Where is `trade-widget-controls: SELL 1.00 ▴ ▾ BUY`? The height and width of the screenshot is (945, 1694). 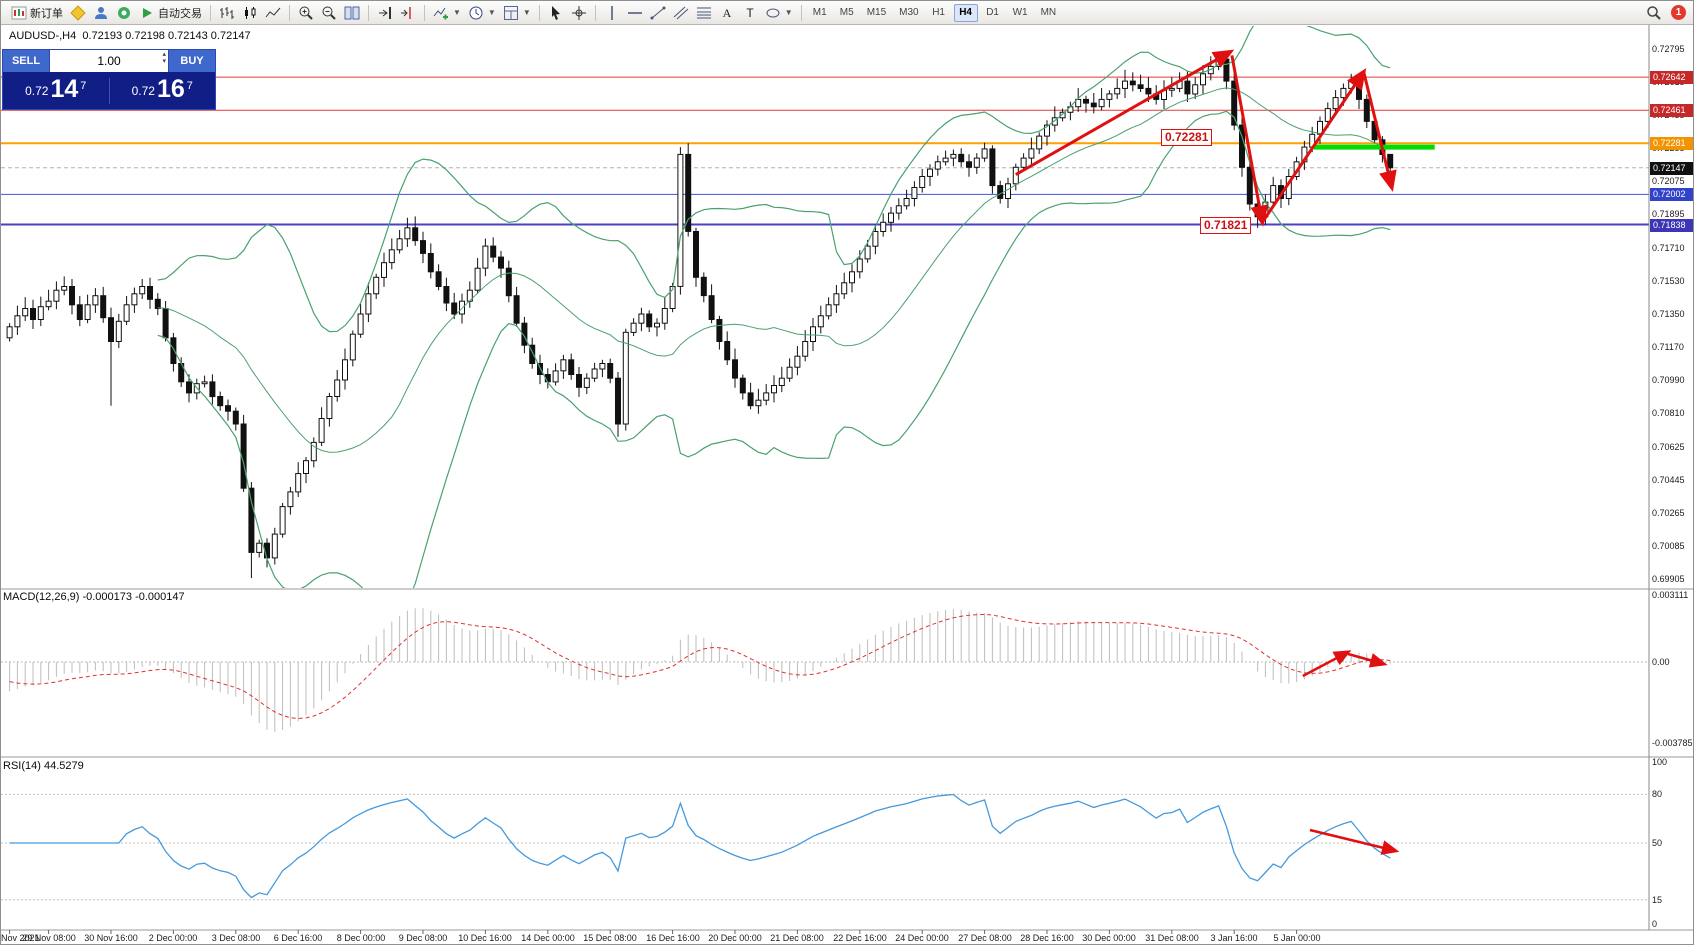
trade-widget-controls: SELL 1.00 ▴ ▾ BUY is located at coordinates (109, 61).